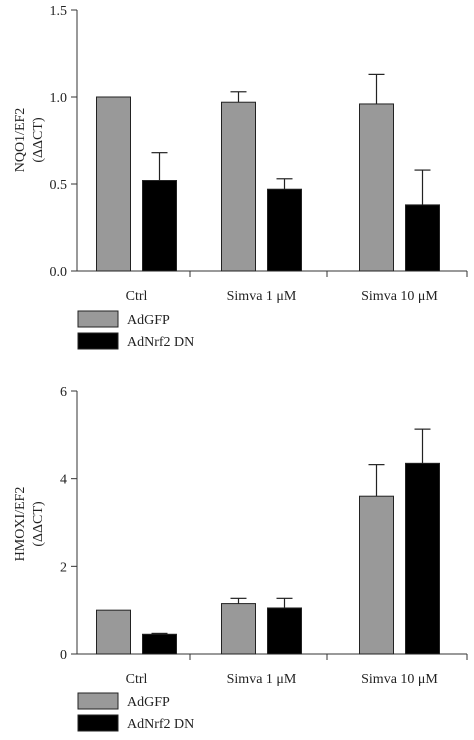 Image resolution: width=474 pixels, height=740 pixels. Describe the element at coordinates (20, 140) in the screenshot. I see `y-axis-label-line: NQO1/EF2` at that location.